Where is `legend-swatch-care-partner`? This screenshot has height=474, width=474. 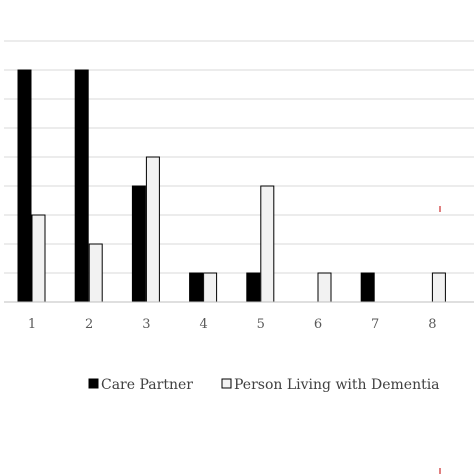
legend-swatch-care-partner is located at coordinates (93, 383).